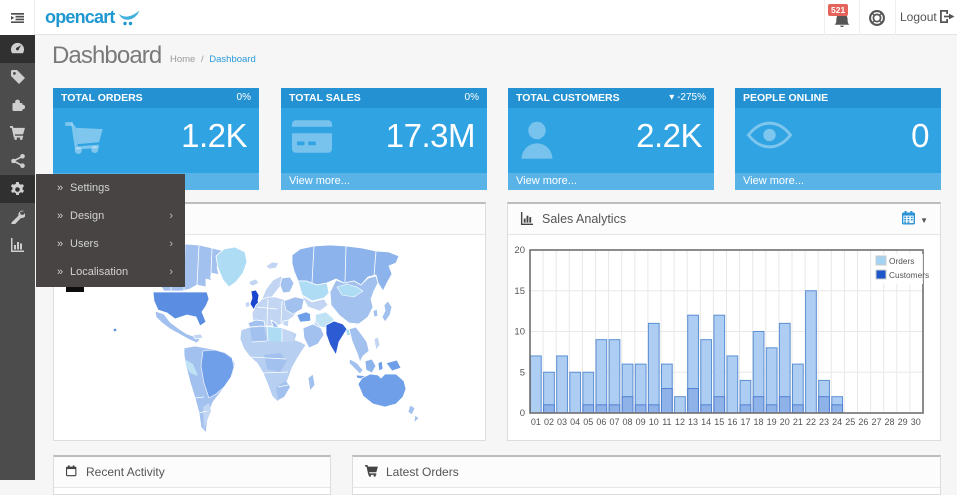 The width and height of the screenshot is (957, 495). I want to click on svg-text: 03, so click(562, 422).